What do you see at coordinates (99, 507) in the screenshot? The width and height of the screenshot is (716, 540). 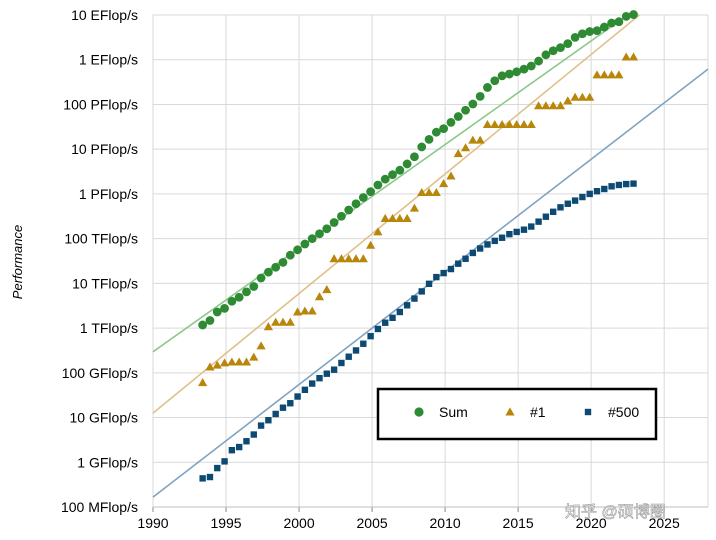 I see `y-tick-label: 100 MFlop/s` at bounding box center [99, 507].